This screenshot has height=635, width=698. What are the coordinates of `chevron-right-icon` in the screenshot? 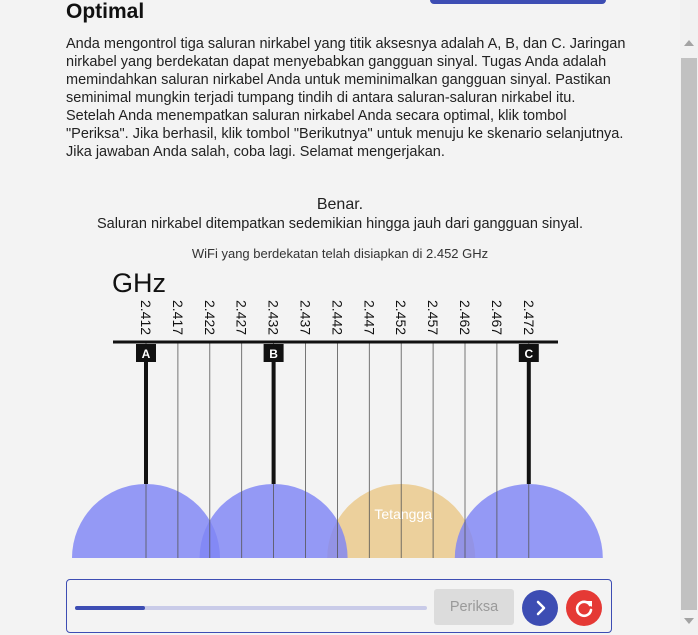 It's located at (541, 608).